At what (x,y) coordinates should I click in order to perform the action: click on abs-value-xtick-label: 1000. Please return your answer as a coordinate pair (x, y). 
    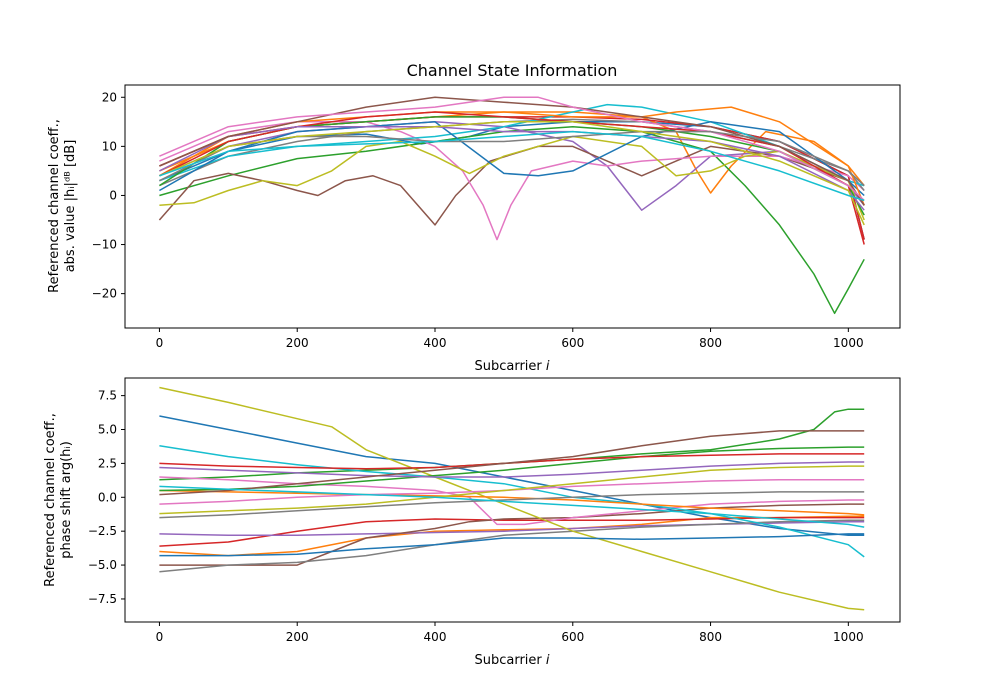
    Looking at the image, I should click on (848, 343).